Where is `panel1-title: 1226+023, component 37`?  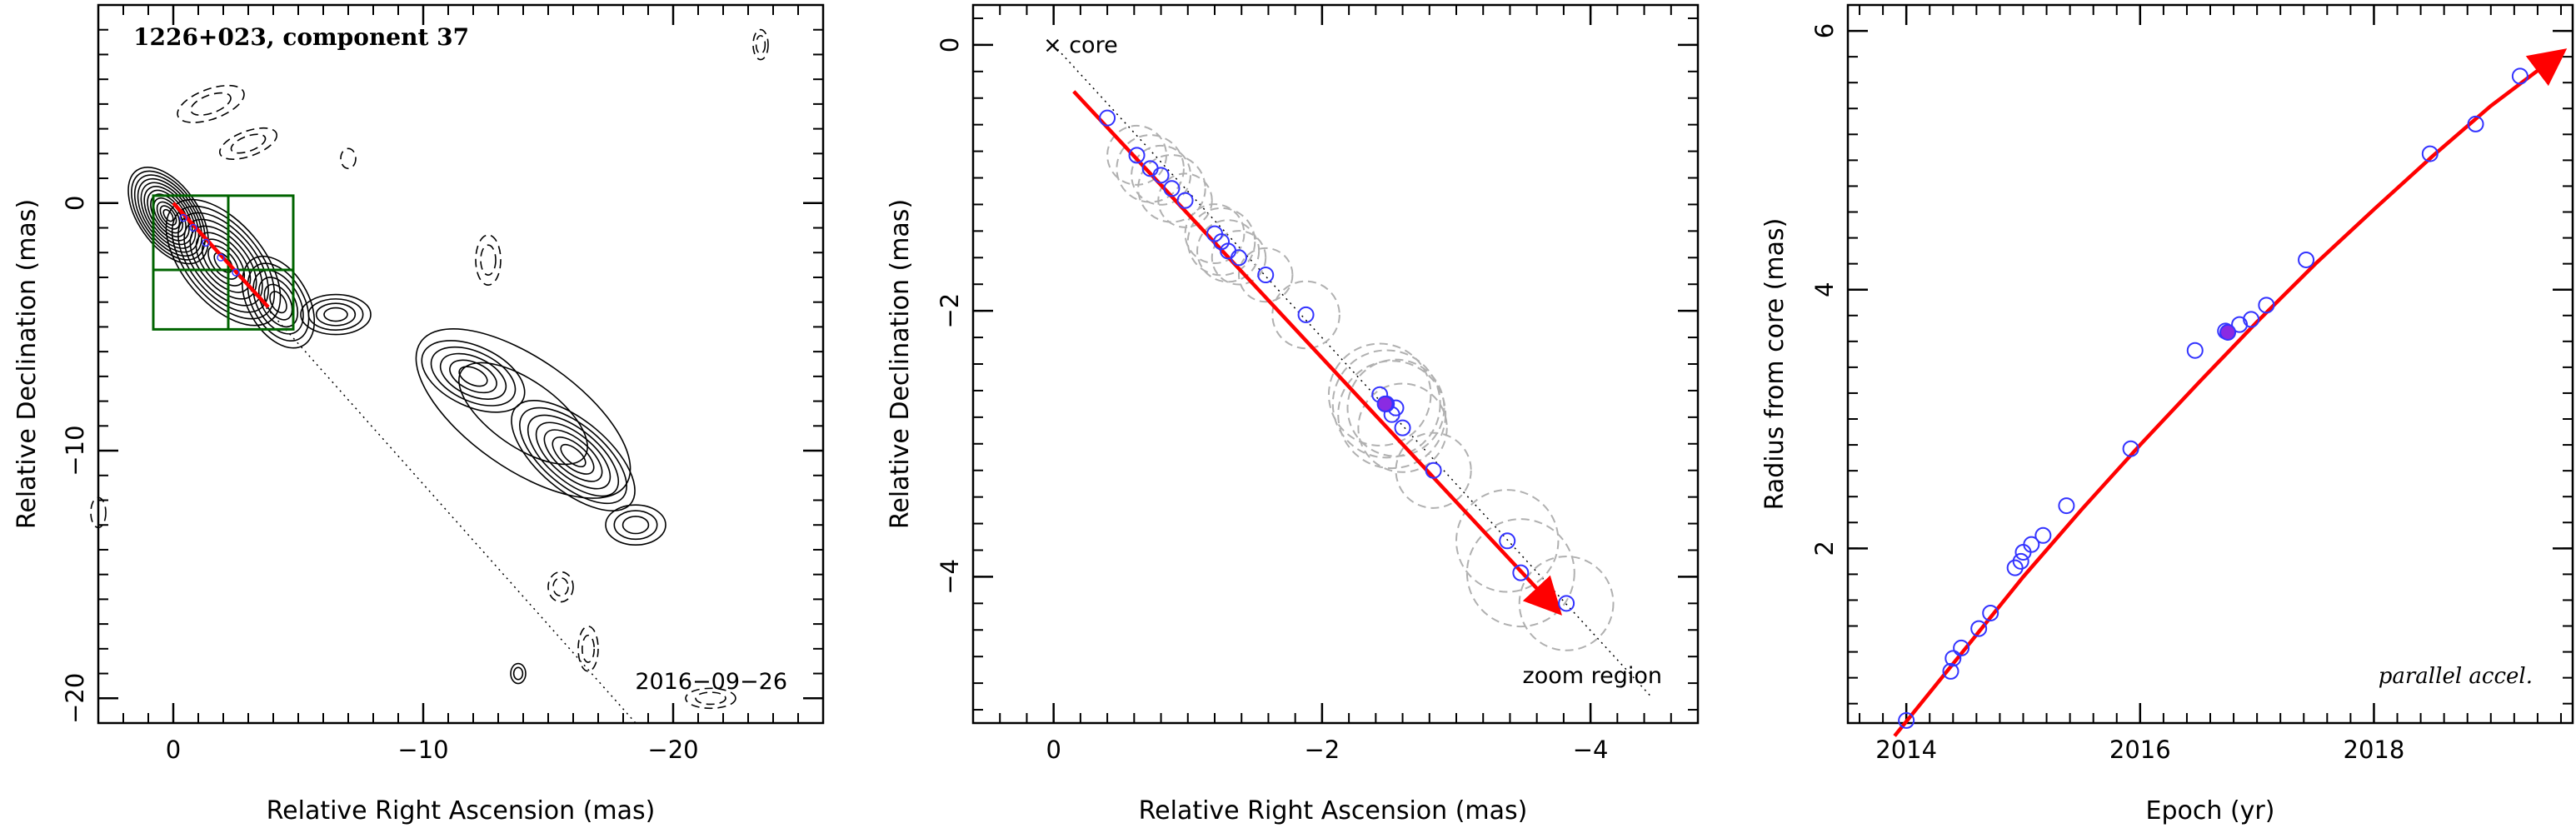
panel1-title: 1226+023, component 37 is located at coordinates (301, 37).